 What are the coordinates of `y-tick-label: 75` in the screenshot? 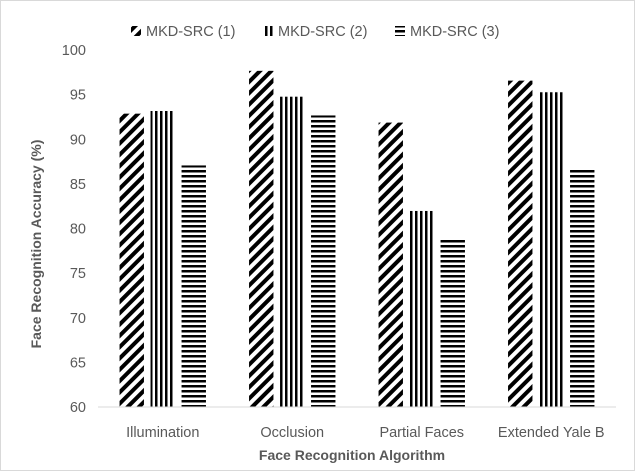 It's located at (78, 274).